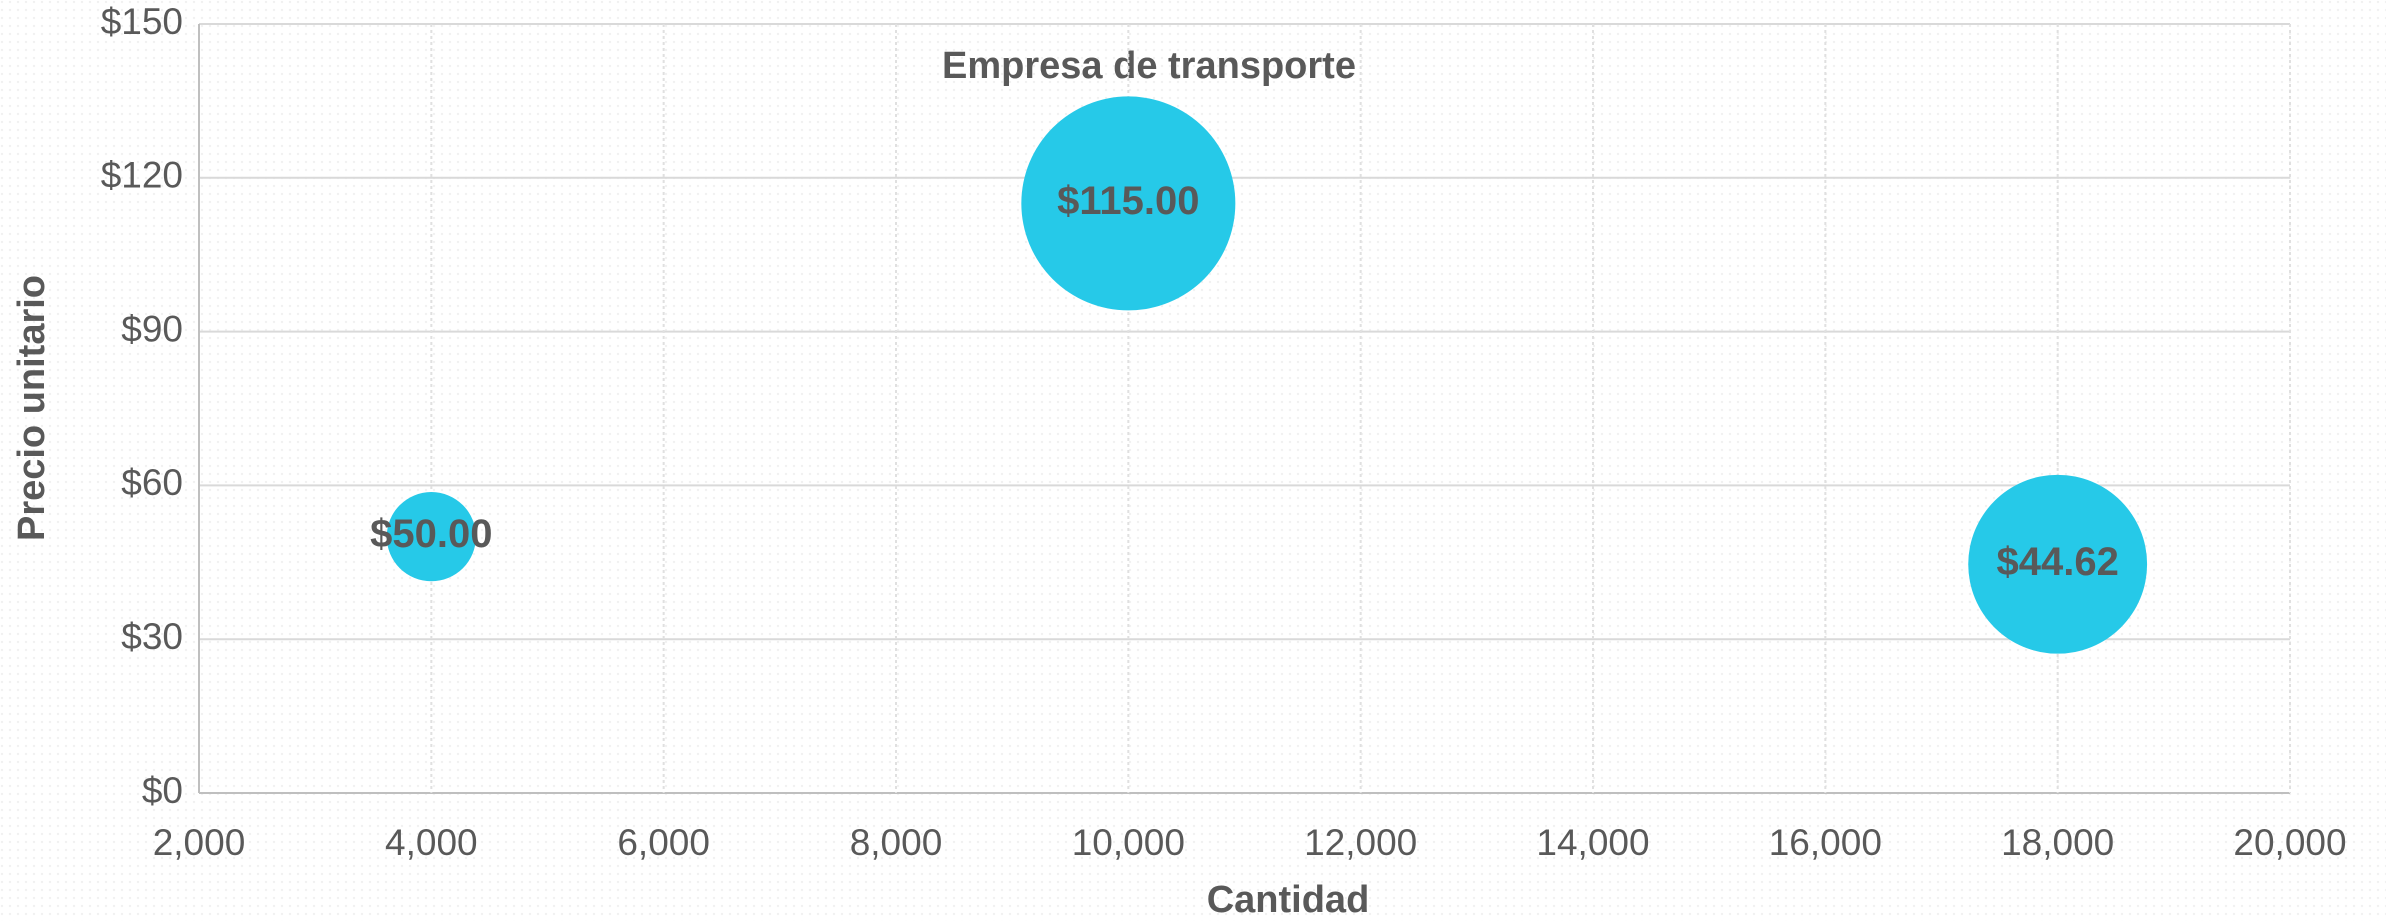  I want to click on y-tick-label: $0, so click(162, 790).